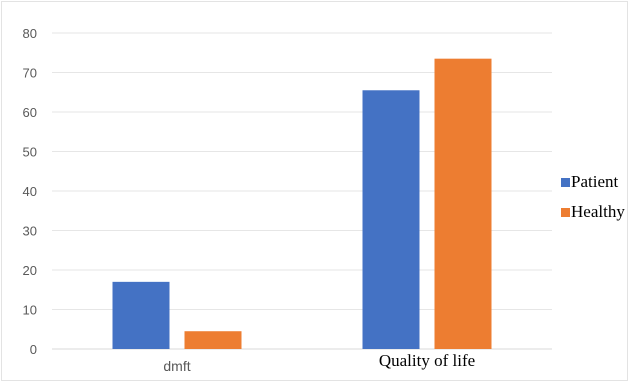 This screenshot has width=630, height=388. What do you see at coordinates (30, 112) in the screenshot?
I see `y-tick-label: 60` at bounding box center [30, 112].